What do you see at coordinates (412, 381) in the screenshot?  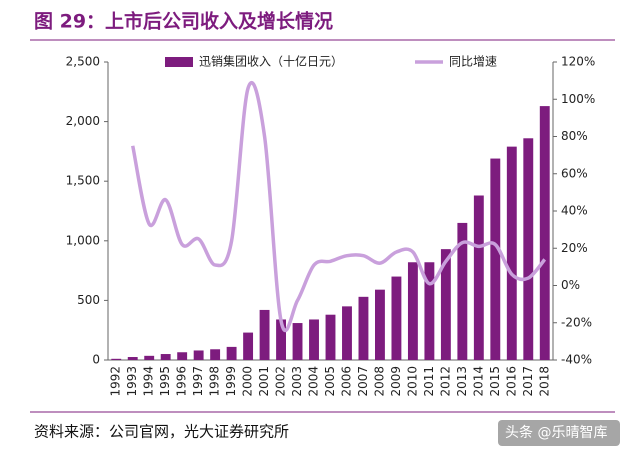 I see `x-tick-label: 2010` at bounding box center [412, 381].